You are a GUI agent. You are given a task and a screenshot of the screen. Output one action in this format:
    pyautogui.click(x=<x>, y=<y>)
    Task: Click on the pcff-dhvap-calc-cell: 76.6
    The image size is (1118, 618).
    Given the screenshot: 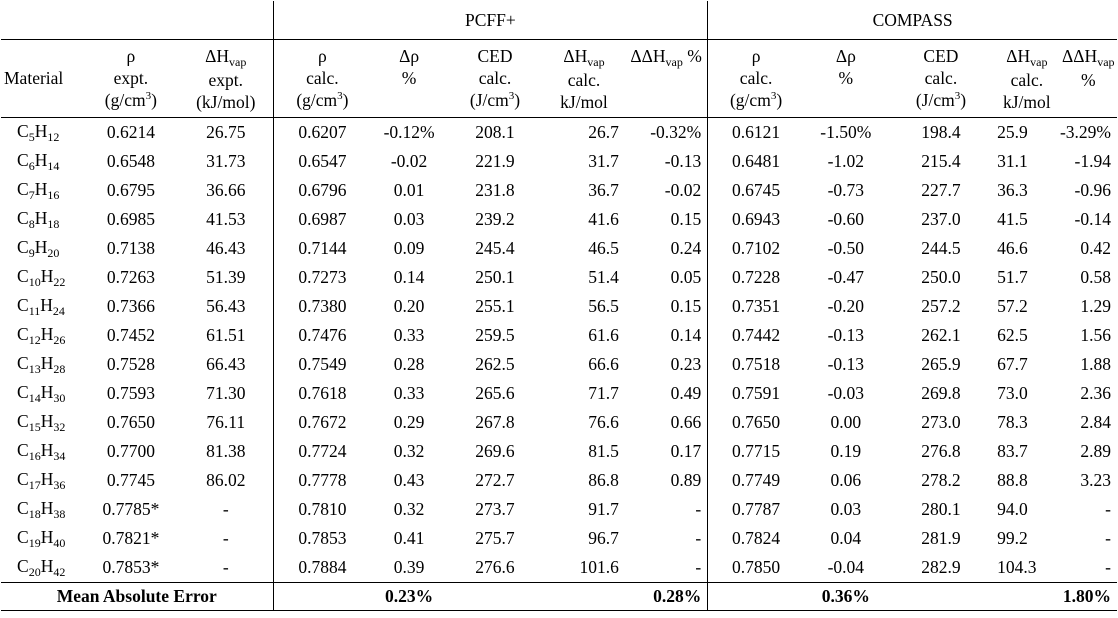 What is the action you would take?
    pyautogui.click(x=603, y=422)
    